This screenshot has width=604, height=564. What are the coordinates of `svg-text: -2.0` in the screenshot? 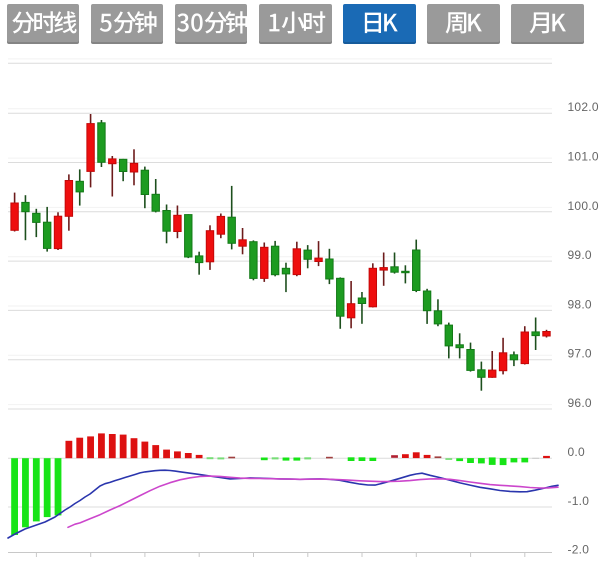 It's located at (579, 550).